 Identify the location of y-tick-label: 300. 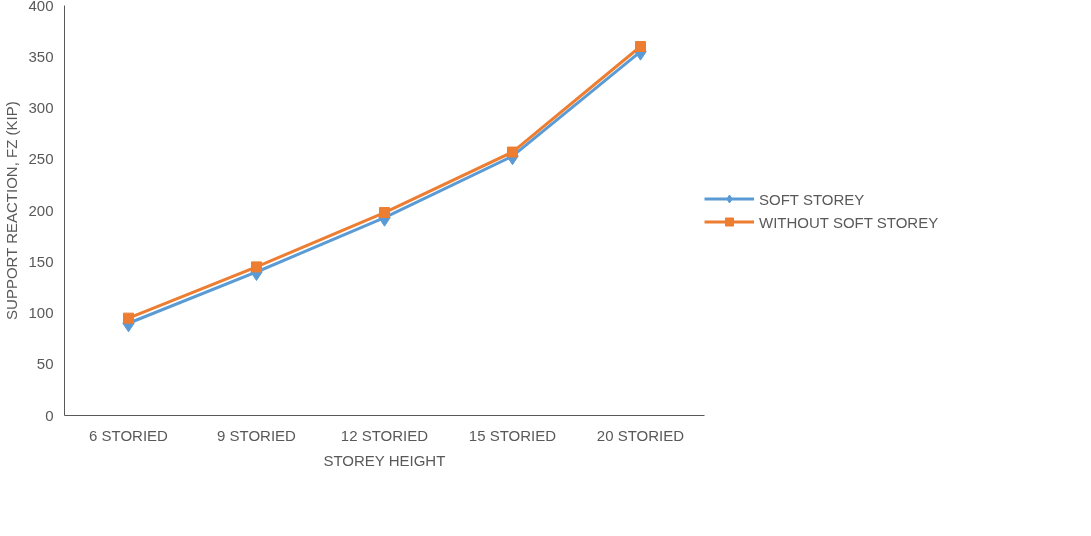
(41, 107).